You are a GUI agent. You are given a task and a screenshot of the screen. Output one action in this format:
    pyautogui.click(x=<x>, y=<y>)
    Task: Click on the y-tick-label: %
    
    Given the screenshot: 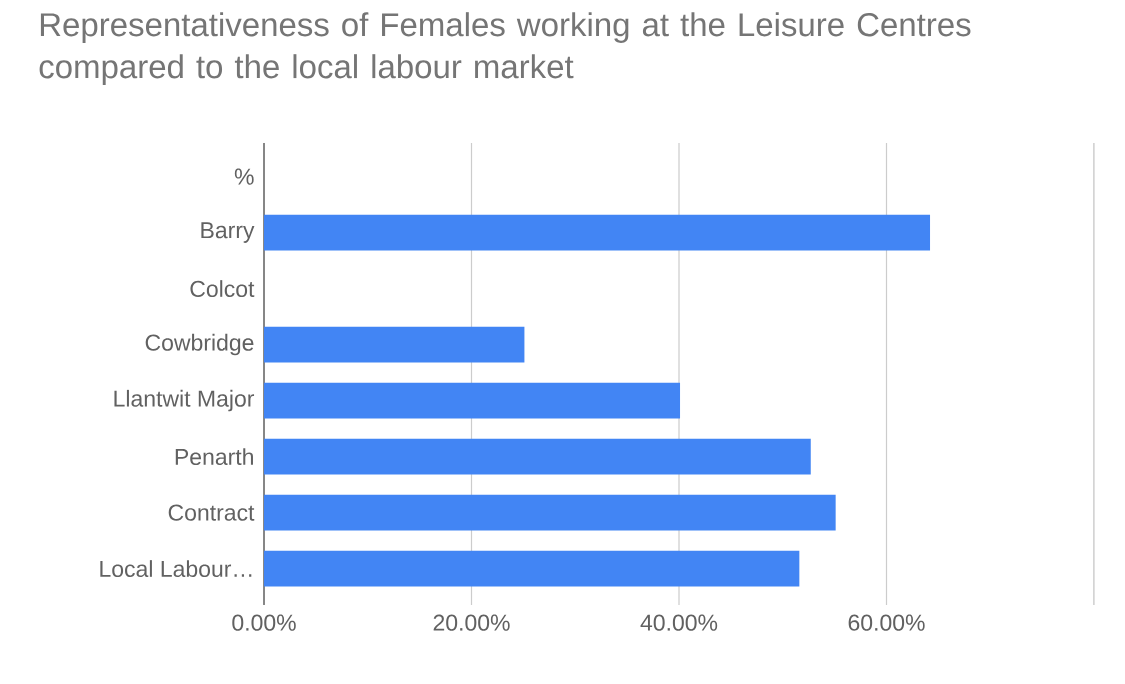 What is the action you would take?
    pyautogui.click(x=244, y=176)
    